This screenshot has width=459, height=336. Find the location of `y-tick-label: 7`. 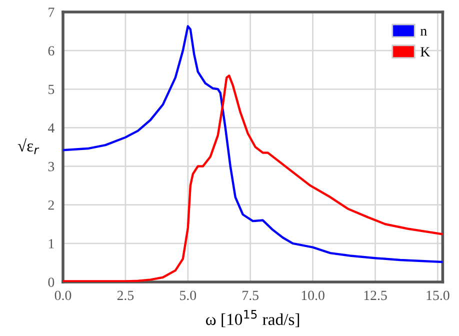

y-tick-label: 7 is located at coordinates (51, 12).